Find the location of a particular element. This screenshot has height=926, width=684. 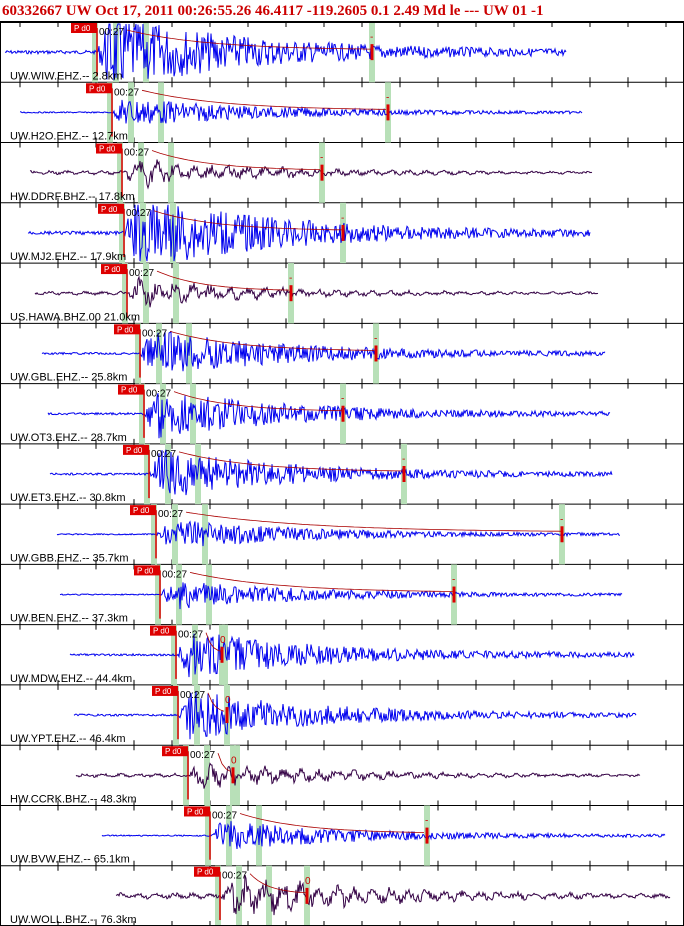

trace-panel: P d0 00:27 - UW.GBL.EHZ.-- 25.8km is located at coordinates (342, 354).